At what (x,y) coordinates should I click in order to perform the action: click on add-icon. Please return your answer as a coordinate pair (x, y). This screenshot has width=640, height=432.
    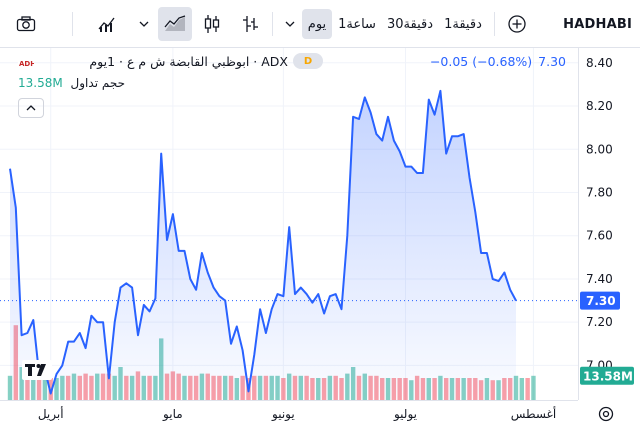
    Looking at the image, I should click on (517, 24).